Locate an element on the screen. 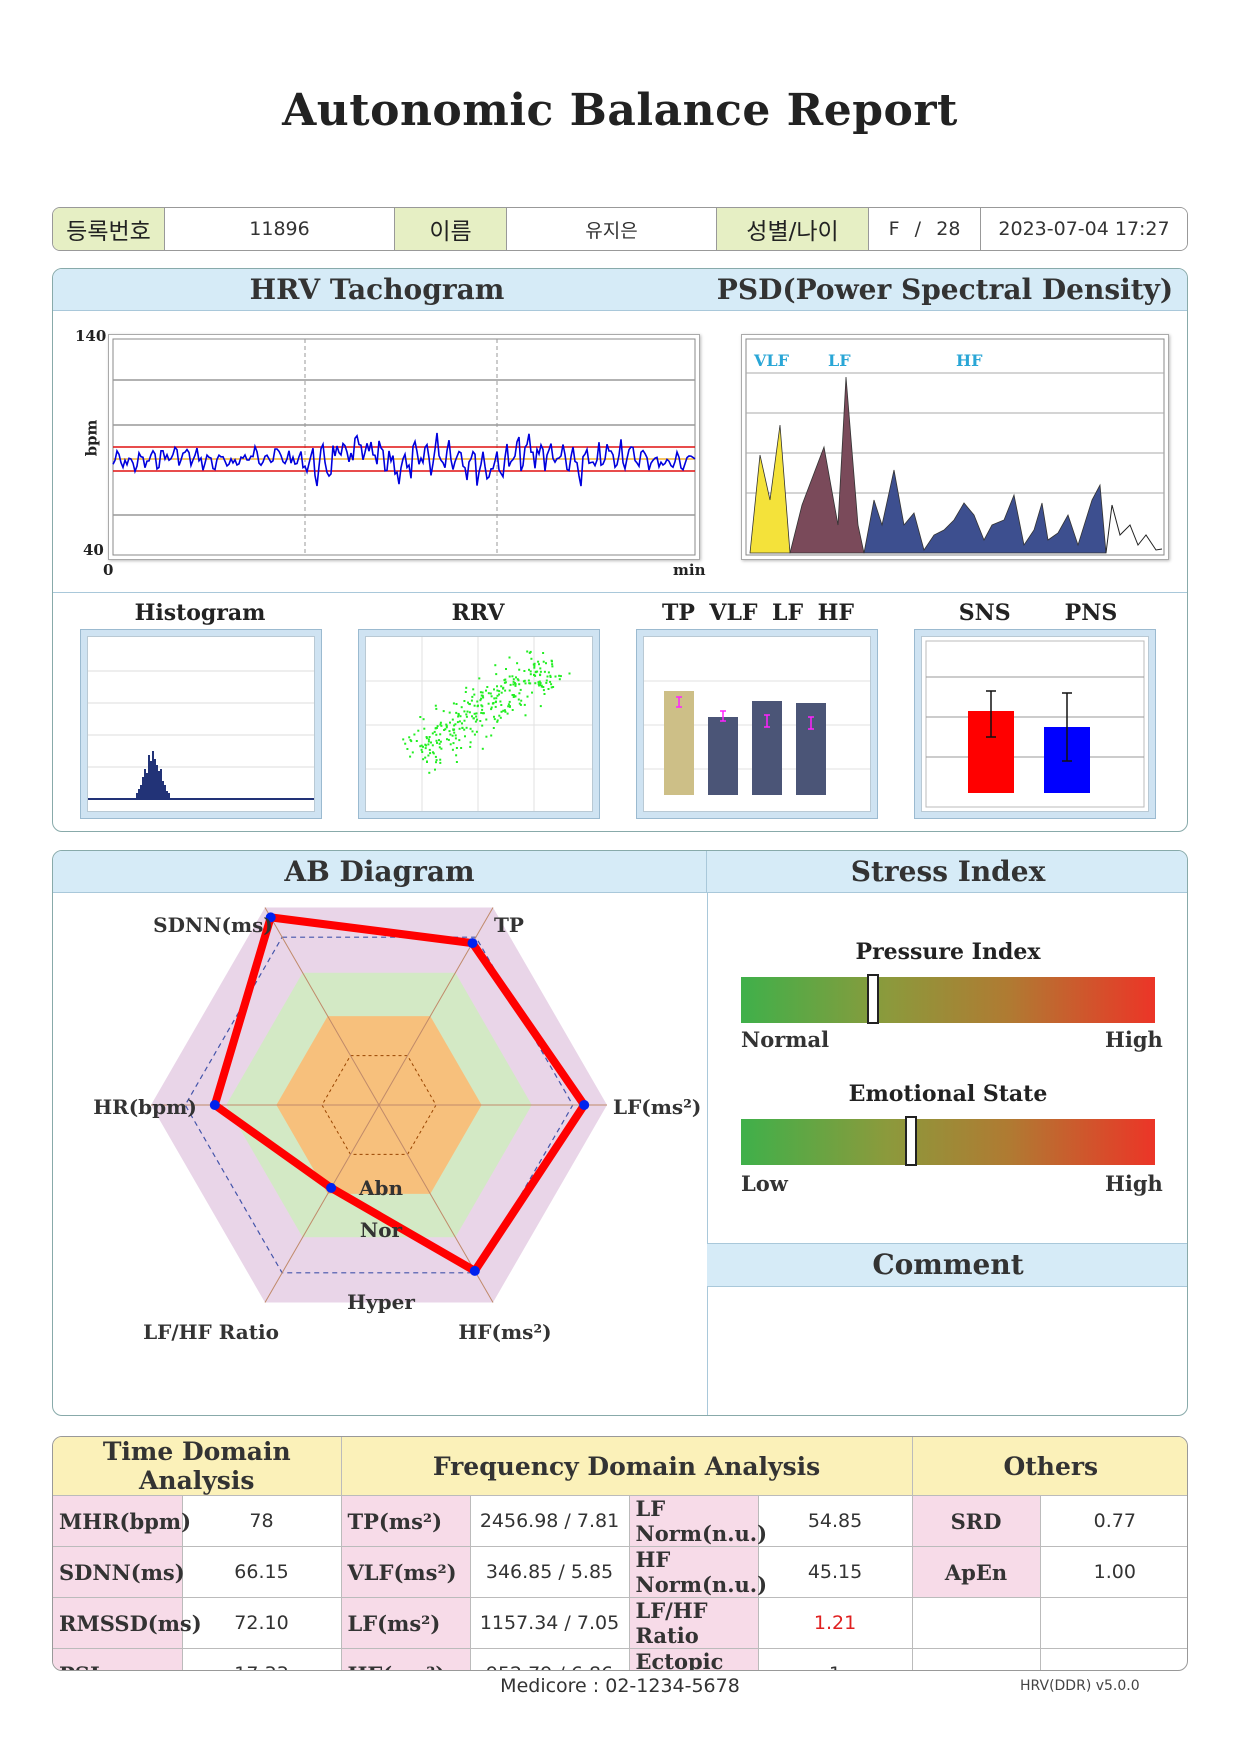 Image resolution: width=1240 pixels, height=1754 pixels. tacho-xlabel: min is located at coordinates (689, 570).